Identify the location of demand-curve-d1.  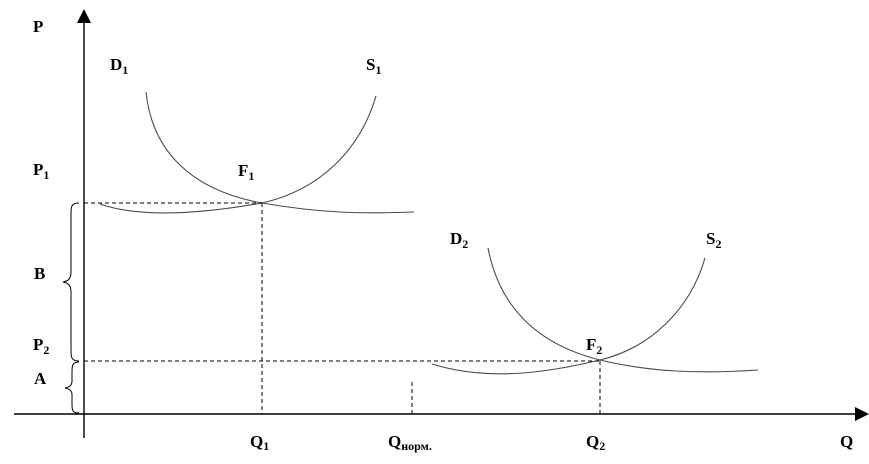
(280, 152).